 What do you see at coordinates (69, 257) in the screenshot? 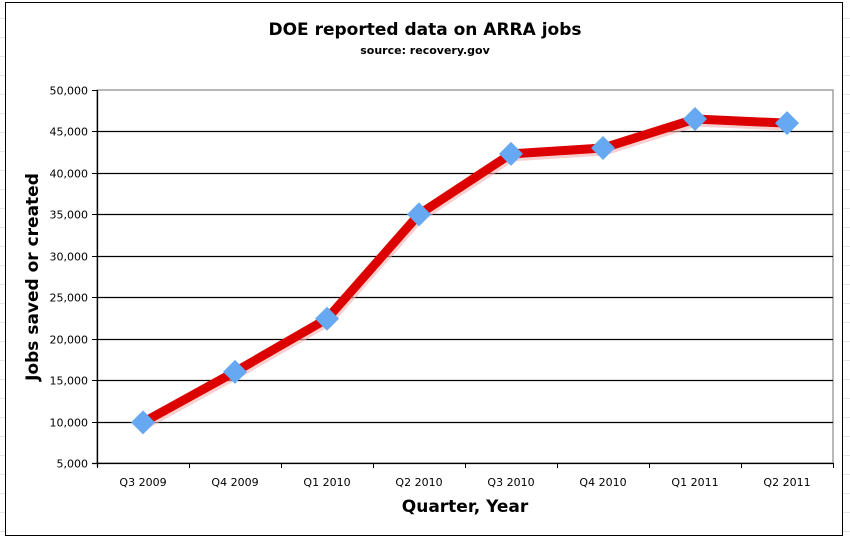
I see `y-tick-label: 30,000` at bounding box center [69, 257].